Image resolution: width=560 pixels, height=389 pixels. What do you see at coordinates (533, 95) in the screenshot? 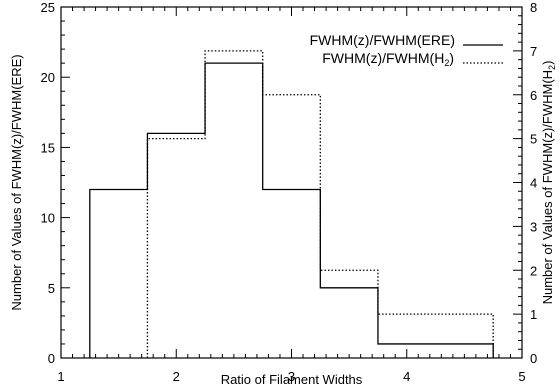
I see `y-right-tick-label: 6` at bounding box center [533, 95].